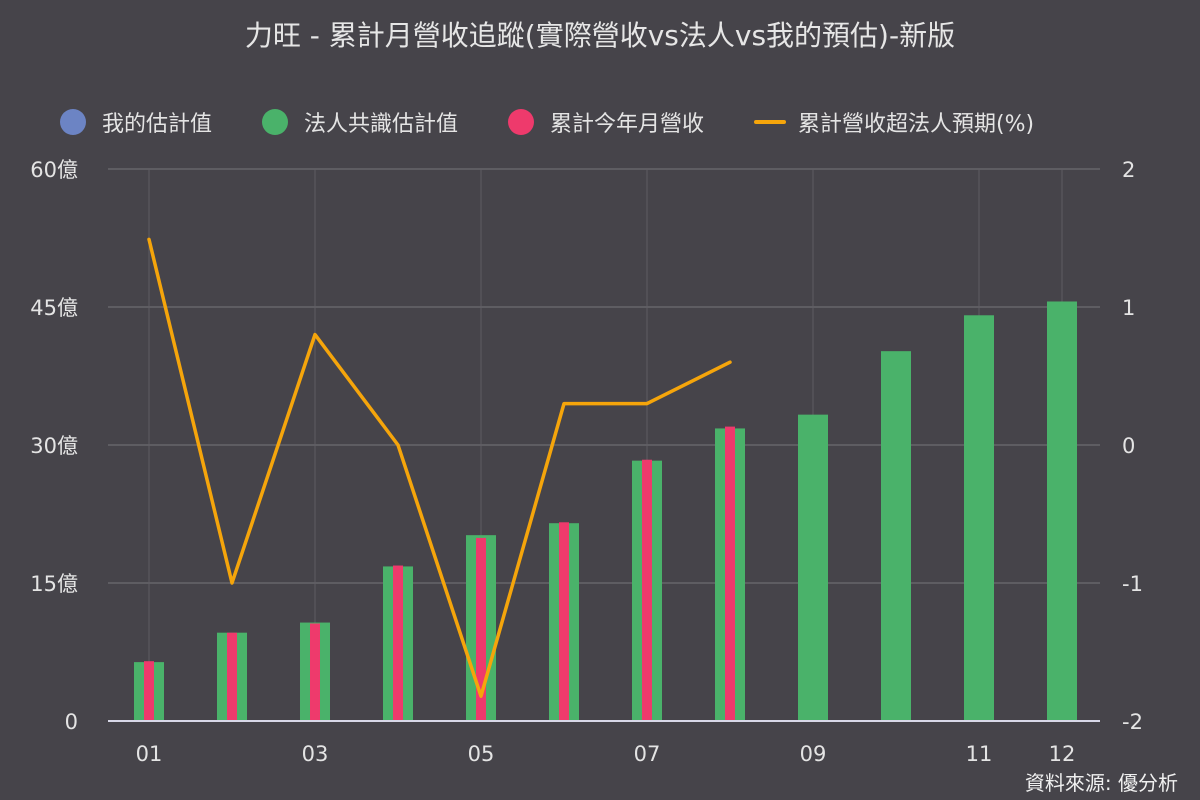  Describe the element at coordinates (979, 754) in the screenshot. I see `x-tick-label: 11` at that location.